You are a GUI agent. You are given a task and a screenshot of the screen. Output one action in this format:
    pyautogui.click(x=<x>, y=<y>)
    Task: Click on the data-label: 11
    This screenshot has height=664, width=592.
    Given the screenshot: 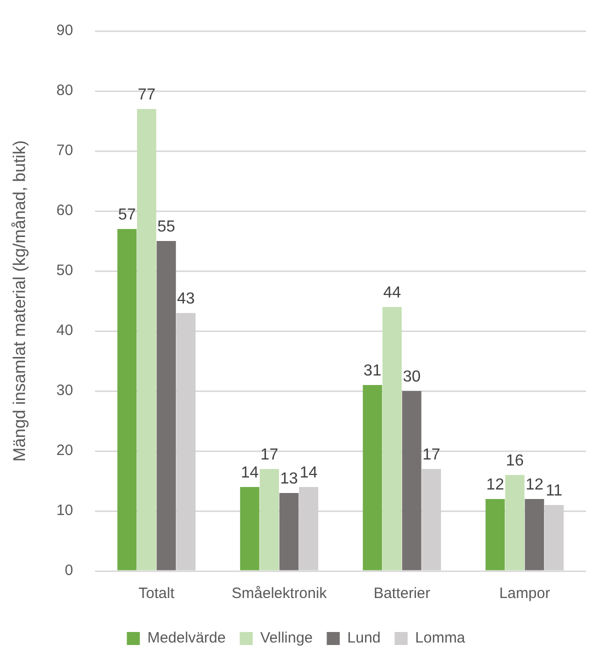 What is the action you would take?
    pyautogui.click(x=554, y=491)
    